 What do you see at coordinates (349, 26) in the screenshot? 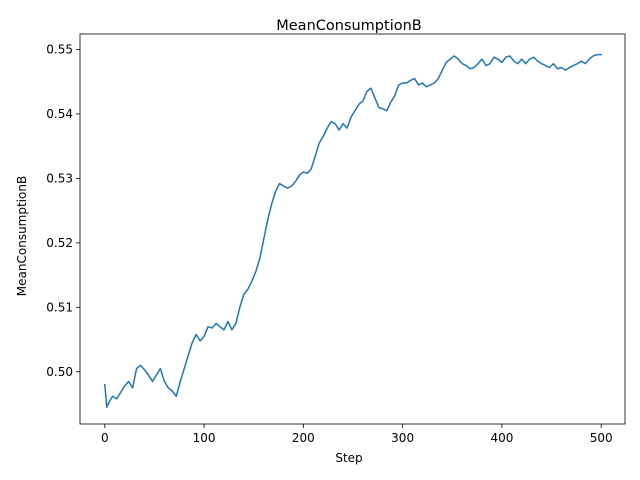
I see `chart-title: MeanConsumptionB` at bounding box center [349, 26].